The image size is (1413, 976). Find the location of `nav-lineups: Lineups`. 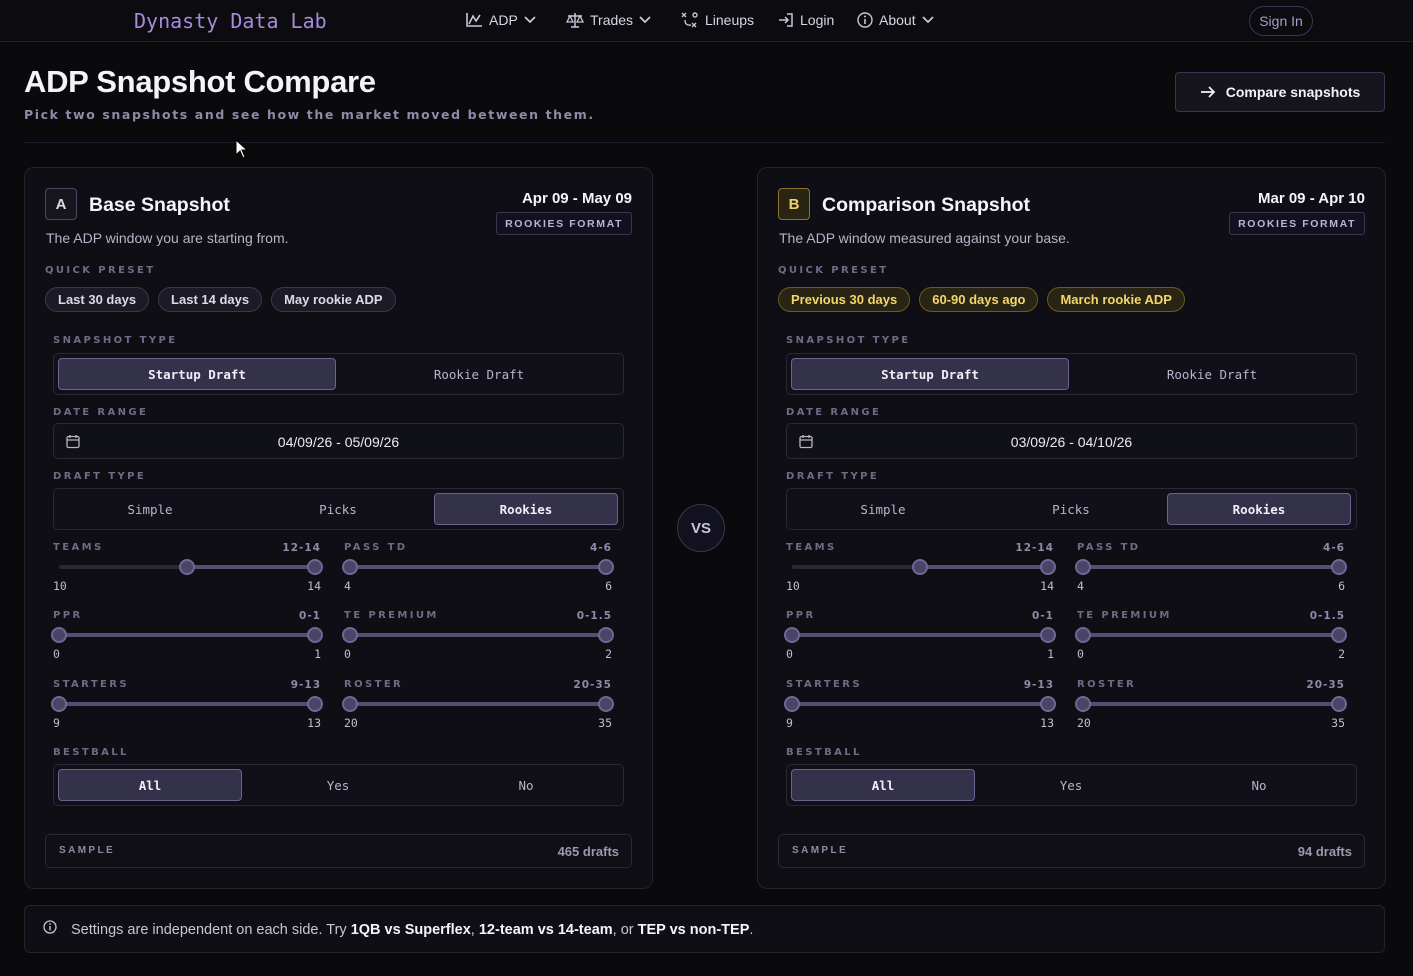

nav-lineups: Lineups is located at coordinates (717, 20).